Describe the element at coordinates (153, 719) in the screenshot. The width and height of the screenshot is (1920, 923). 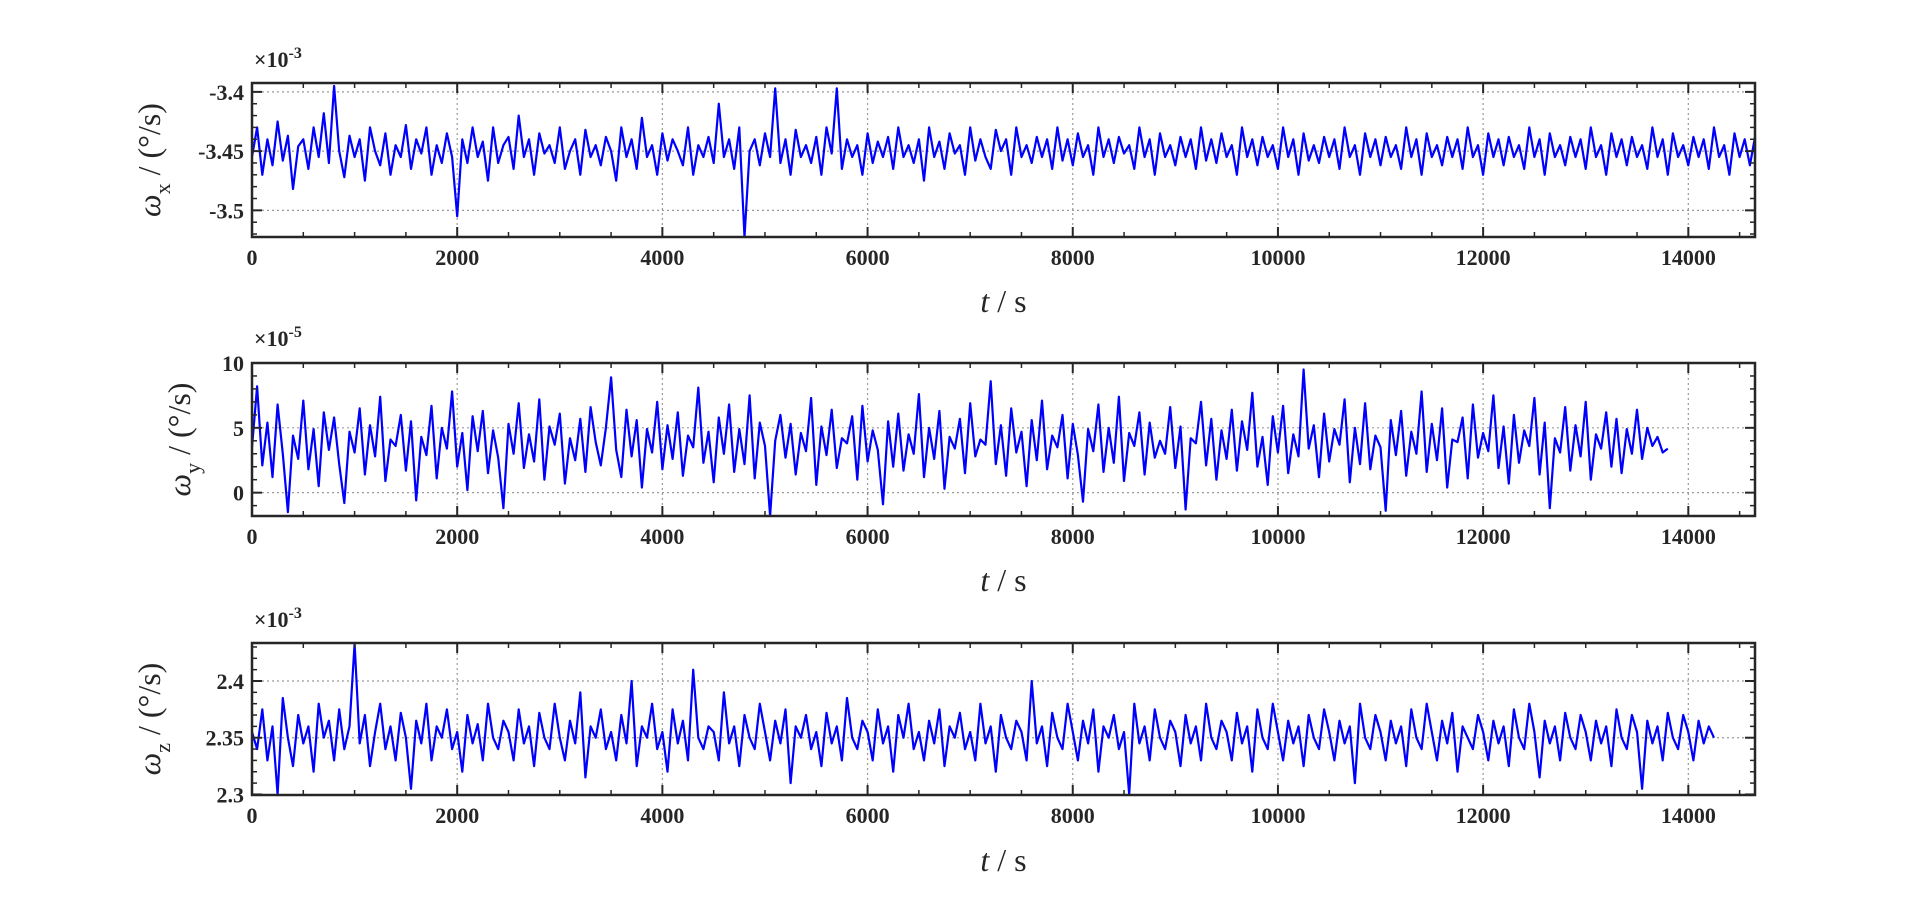
I see `y-axis-label: ωz / (°/s)` at that location.